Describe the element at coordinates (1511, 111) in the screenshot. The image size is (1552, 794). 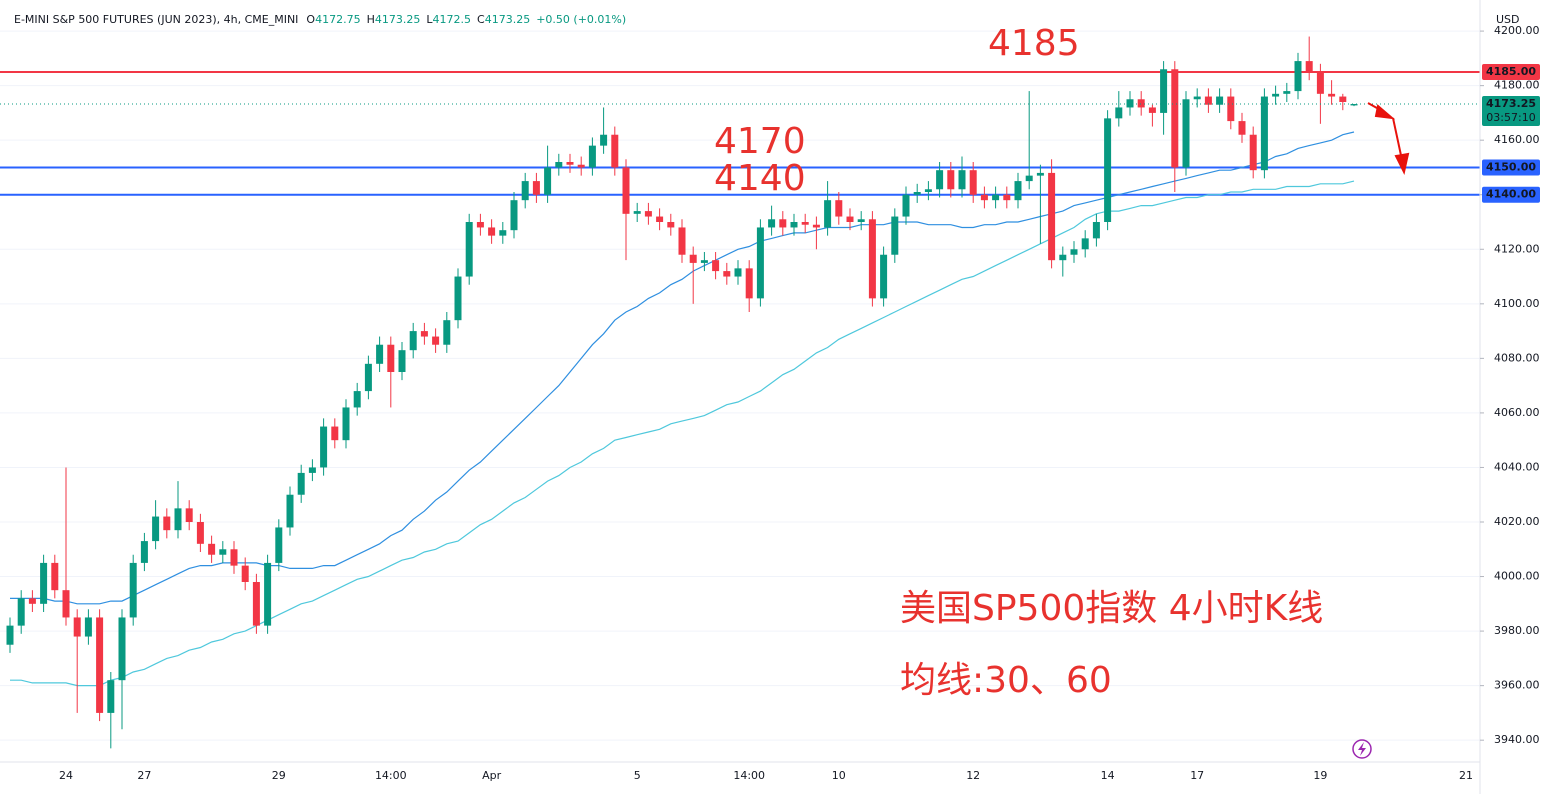
I see `last-price-tag` at that location.